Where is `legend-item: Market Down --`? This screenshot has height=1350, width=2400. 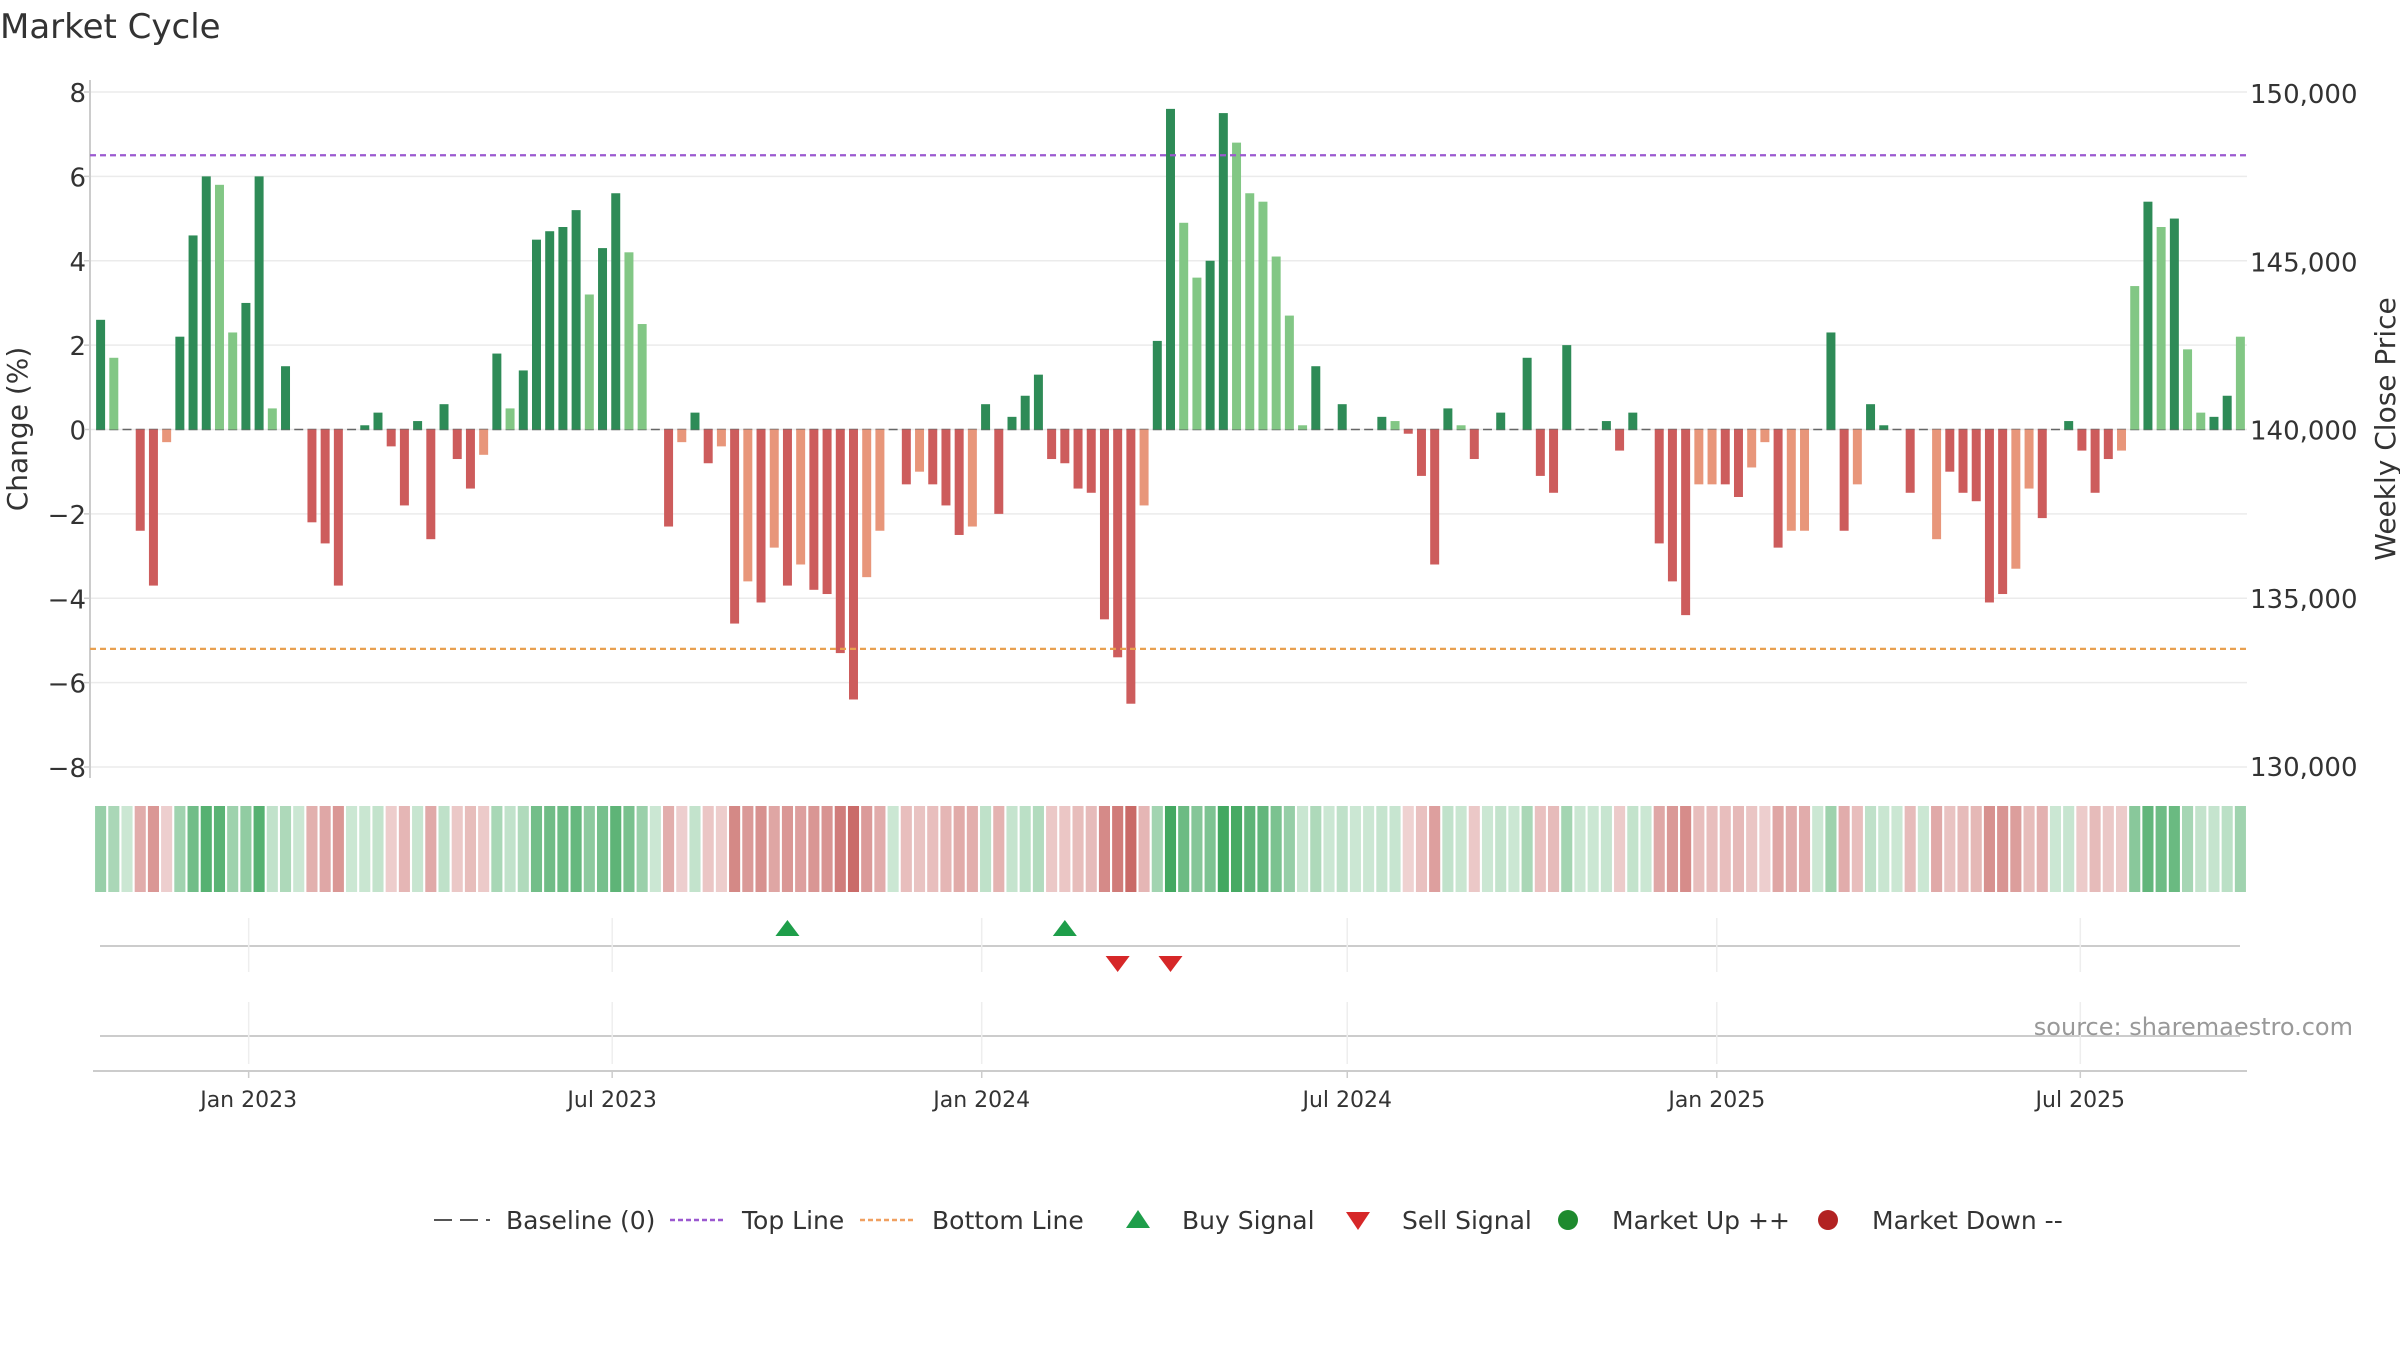
legend-item: Market Down -- is located at coordinates (1940, 1220).